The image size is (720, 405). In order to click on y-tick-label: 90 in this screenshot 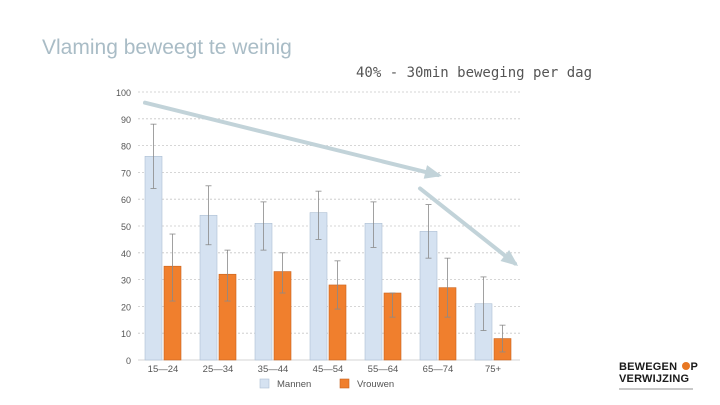, I will do `click(126, 120)`.